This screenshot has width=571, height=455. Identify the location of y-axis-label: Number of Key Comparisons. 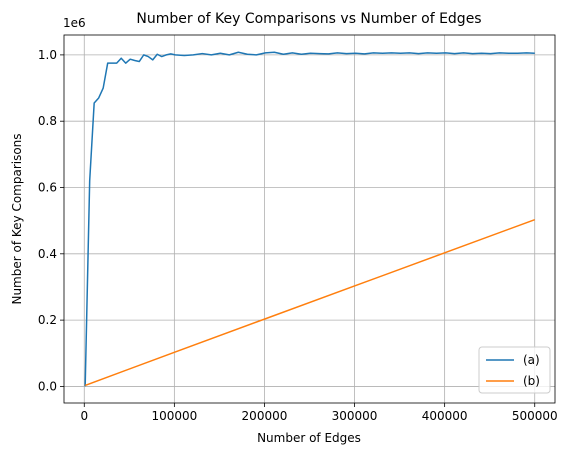
(17, 218).